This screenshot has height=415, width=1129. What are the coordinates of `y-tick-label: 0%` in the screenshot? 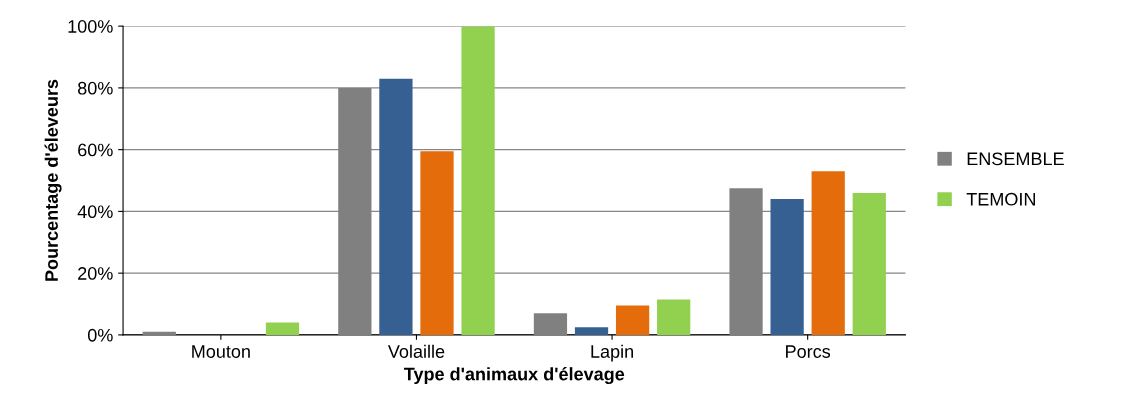 It's located at (100, 335).